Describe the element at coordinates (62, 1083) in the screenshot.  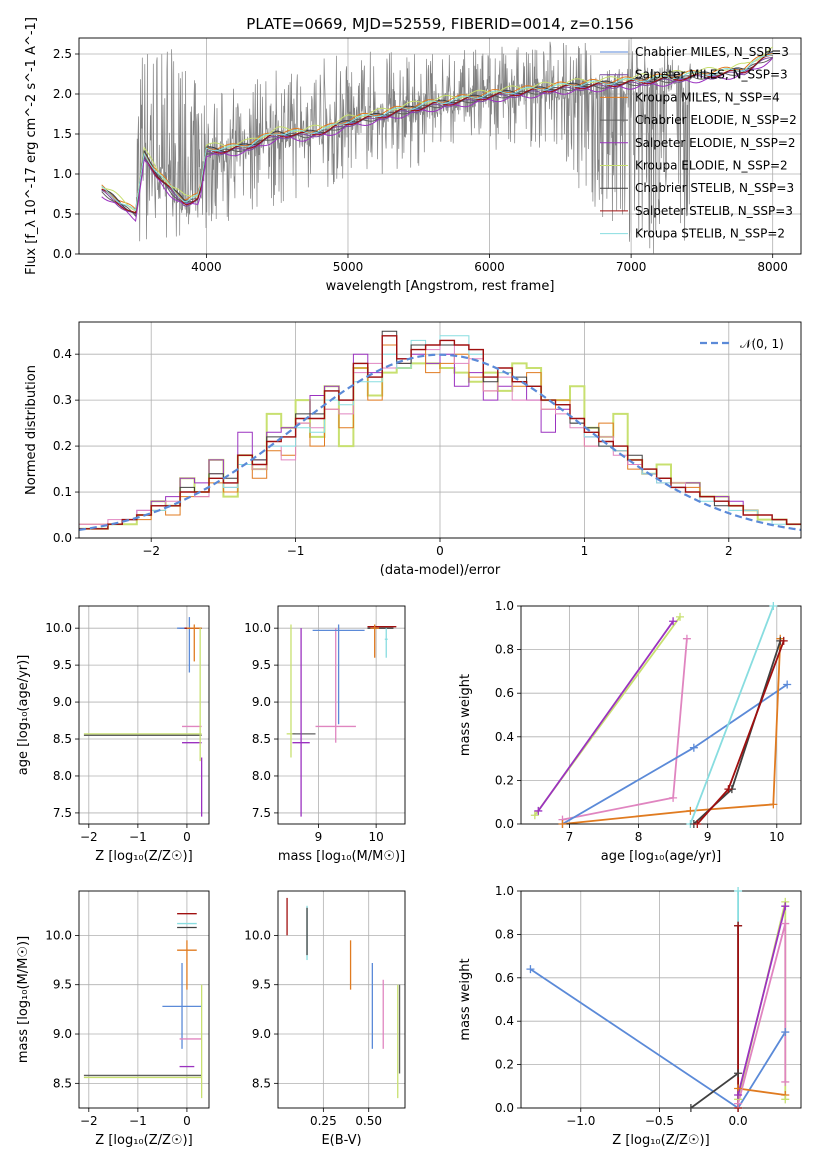
I see `z_vs_mass-y-tick-label: 8.5` at that location.